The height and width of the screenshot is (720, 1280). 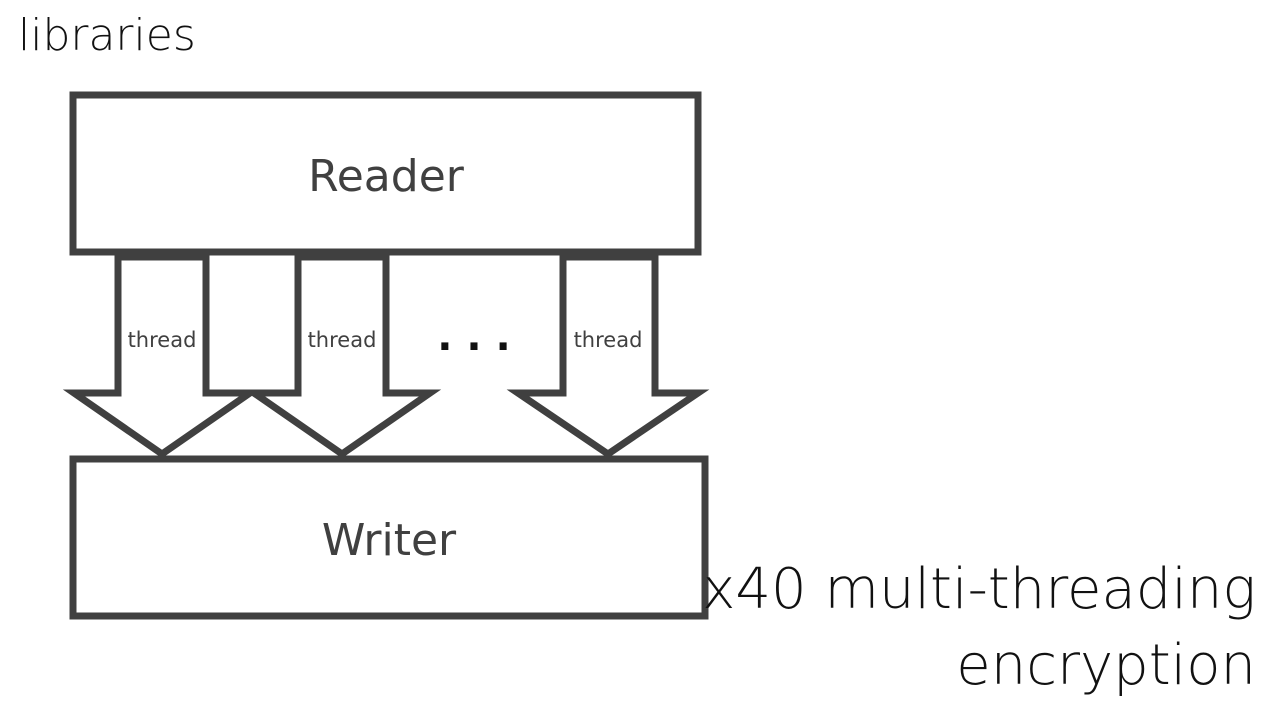 I want to click on caption-line-1: x40 multi-threading, so click(x=979, y=589).